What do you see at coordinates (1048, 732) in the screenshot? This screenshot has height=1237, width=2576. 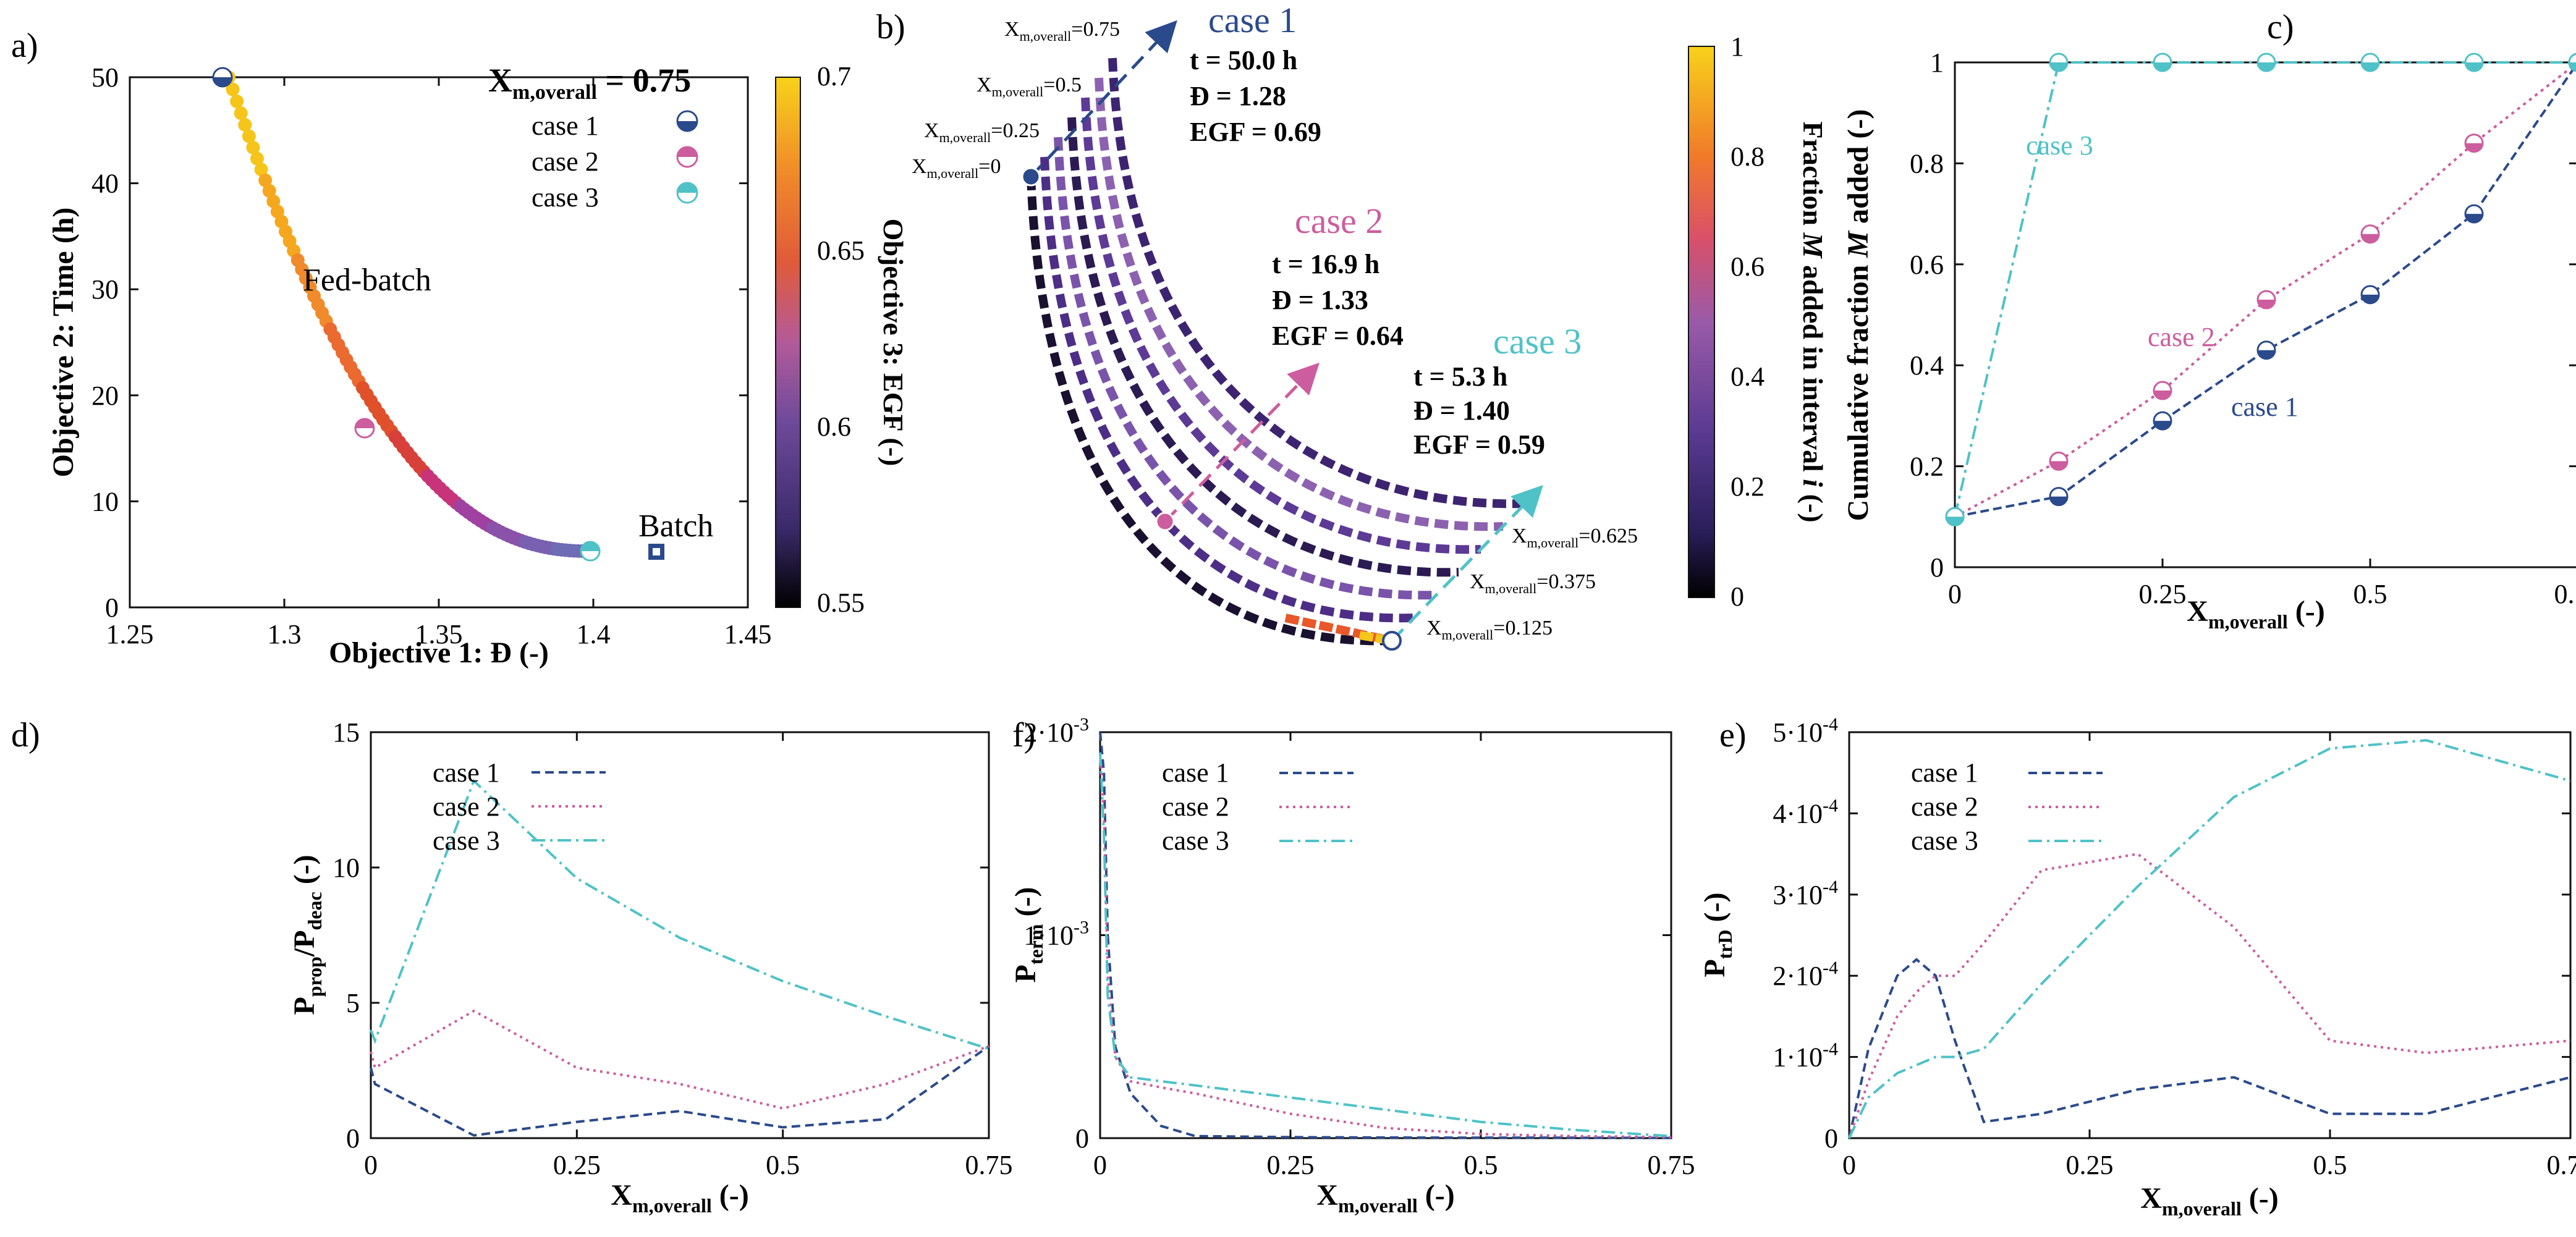 I see `y-tick-mantissa: 2·10` at bounding box center [1048, 732].